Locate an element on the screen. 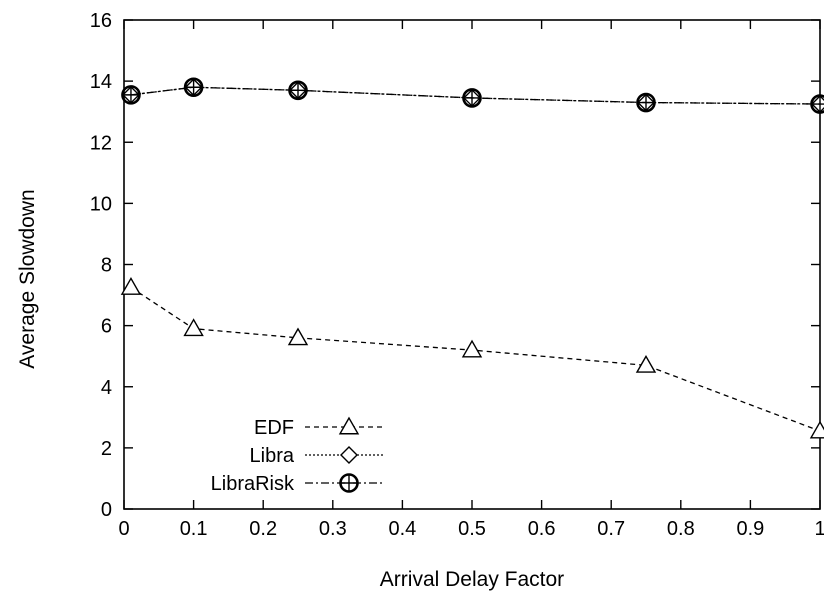 The image size is (824, 593). diamond-marker-shape is located at coordinates (349, 455).